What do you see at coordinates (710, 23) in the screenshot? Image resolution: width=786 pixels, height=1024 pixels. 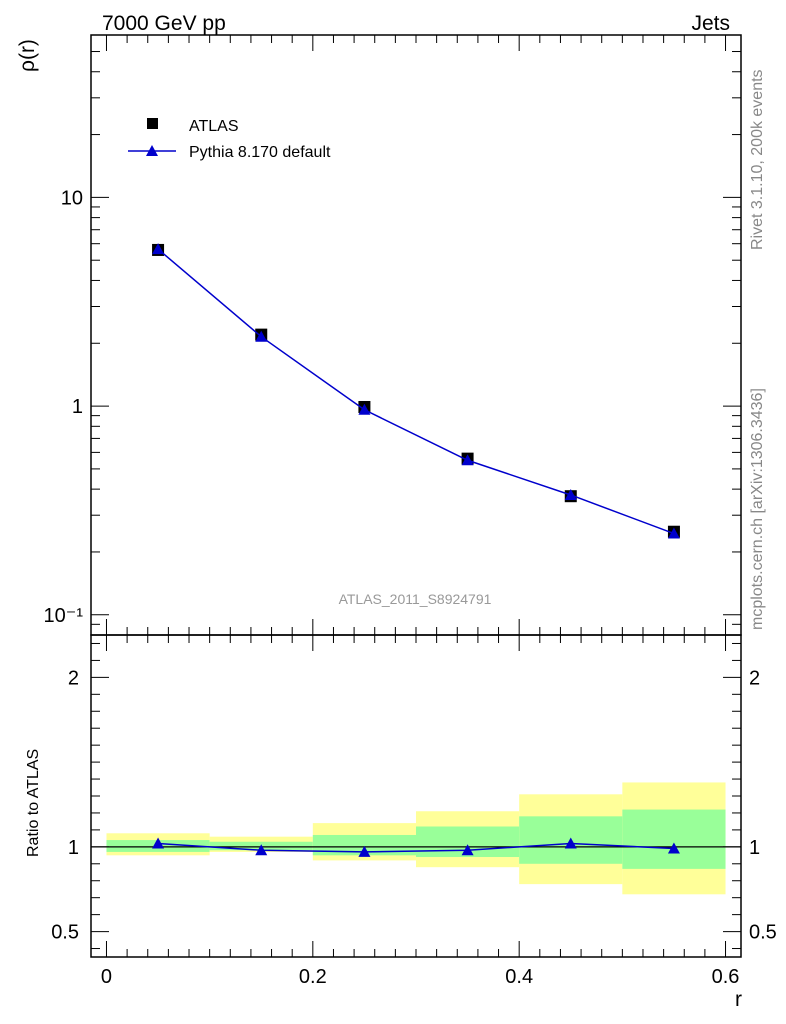 I see `header-right: Jets` at bounding box center [710, 23].